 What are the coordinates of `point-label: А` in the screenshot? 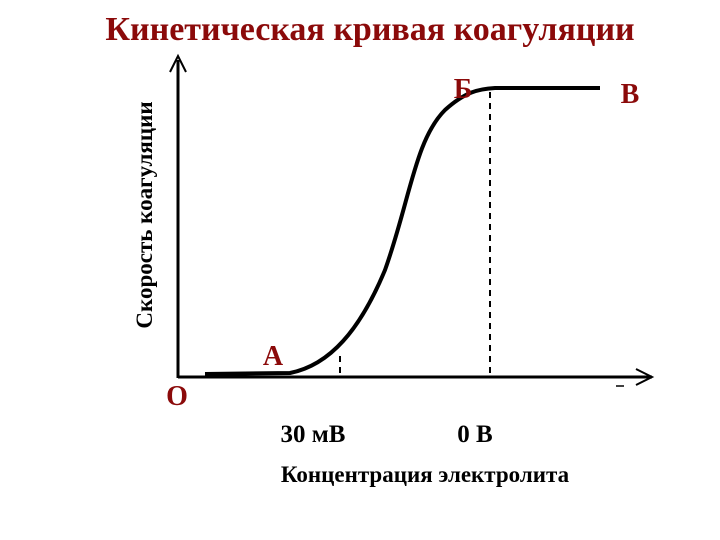 It's located at (273, 356).